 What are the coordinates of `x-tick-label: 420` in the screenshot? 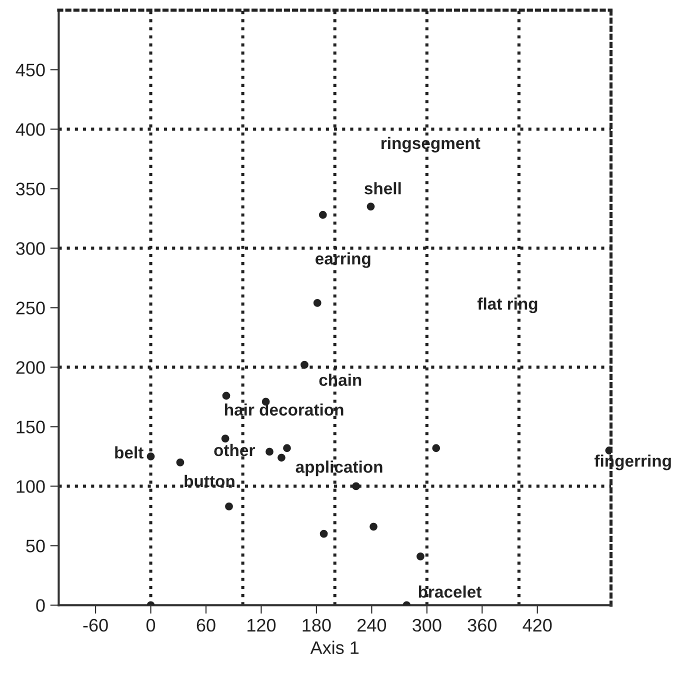 It's located at (537, 625).